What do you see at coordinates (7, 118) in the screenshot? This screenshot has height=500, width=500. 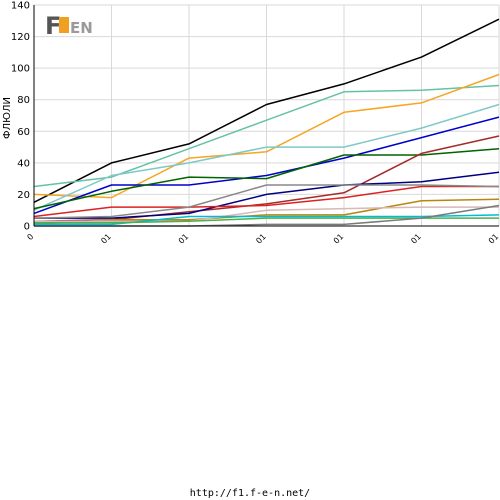 I see `y-axis-label: ФЛЮЛИ` at bounding box center [7, 118].